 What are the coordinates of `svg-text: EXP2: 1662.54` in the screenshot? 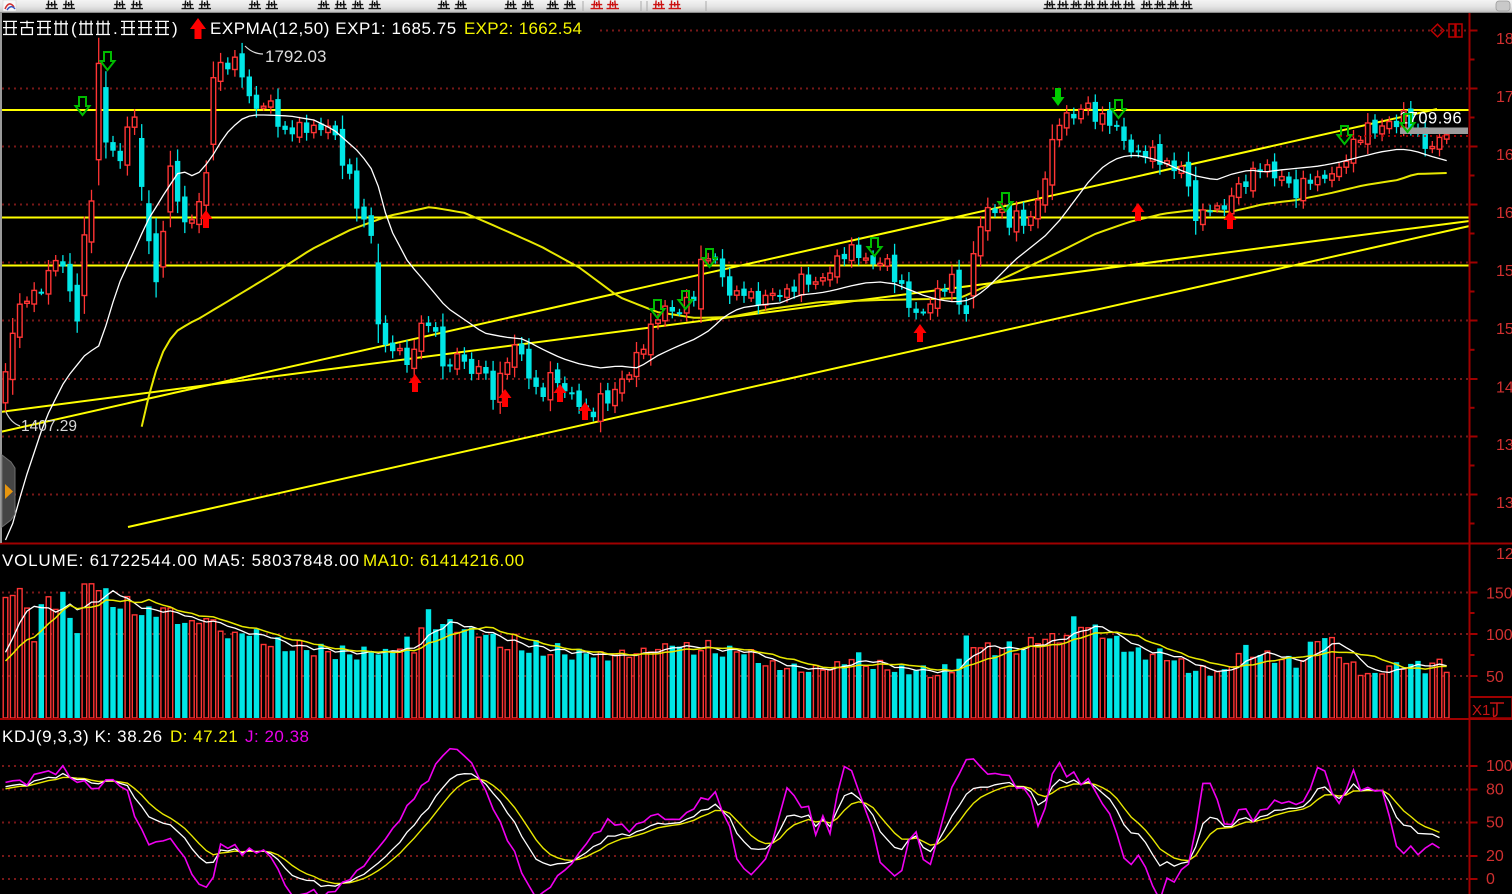 It's located at (523, 28).